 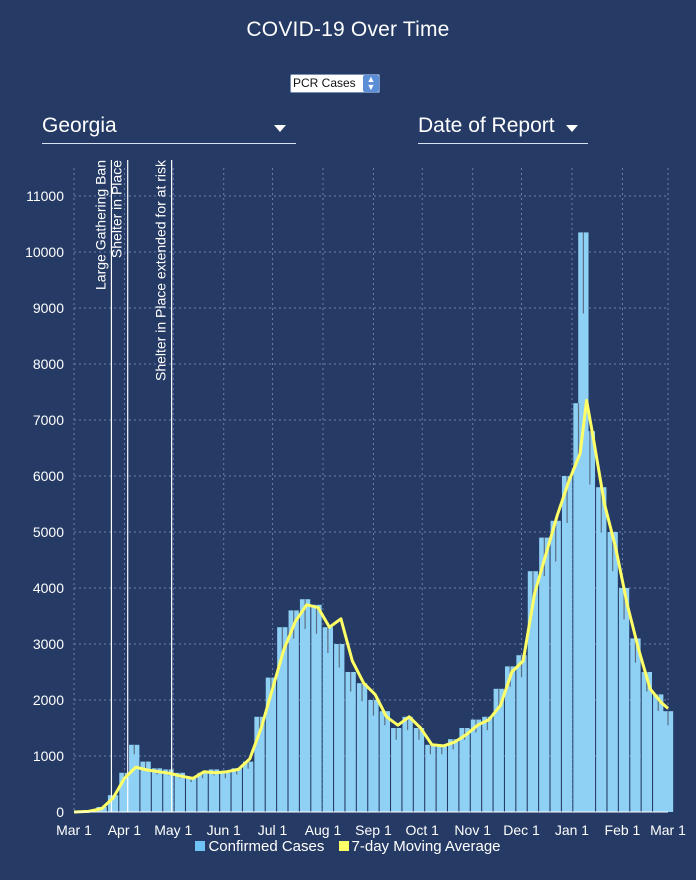 What do you see at coordinates (161, 270) in the screenshot?
I see `event-label: Shelter in Place extended for at risk` at bounding box center [161, 270].